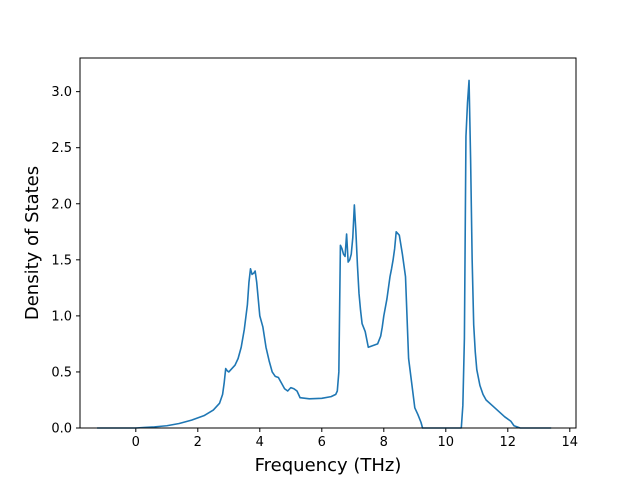  What do you see at coordinates (61, 92) in the screenshot?
I see `y-tick-label: 3.0` at bounding box center [61, 92].